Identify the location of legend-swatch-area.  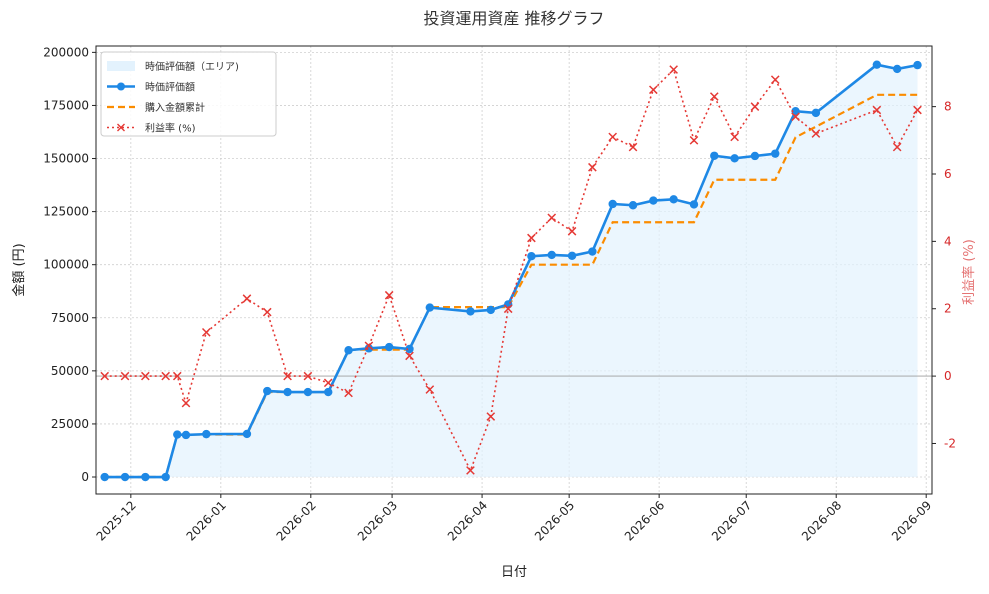
(121, 66).